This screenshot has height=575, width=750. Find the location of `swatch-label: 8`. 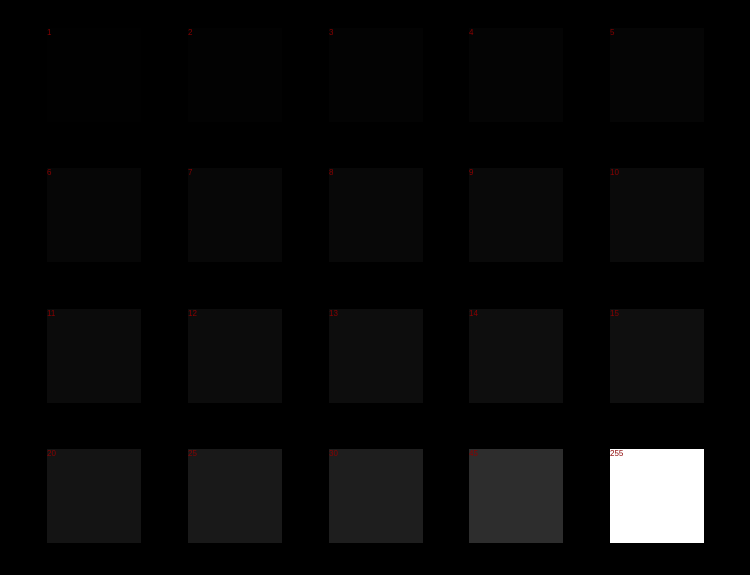

swatch-label: 8 is located at coordinates (331, 172).